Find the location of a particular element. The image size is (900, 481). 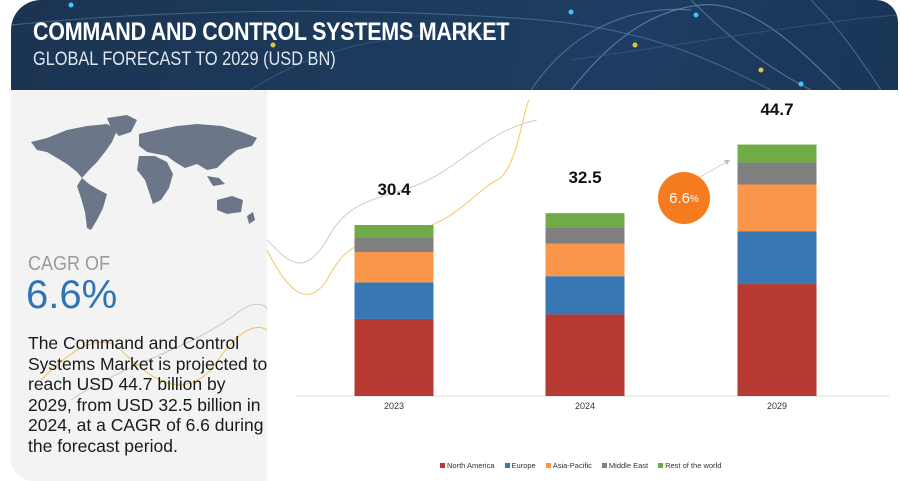

legend-label: Asia-Pacific is located at coordinates (572, 465).